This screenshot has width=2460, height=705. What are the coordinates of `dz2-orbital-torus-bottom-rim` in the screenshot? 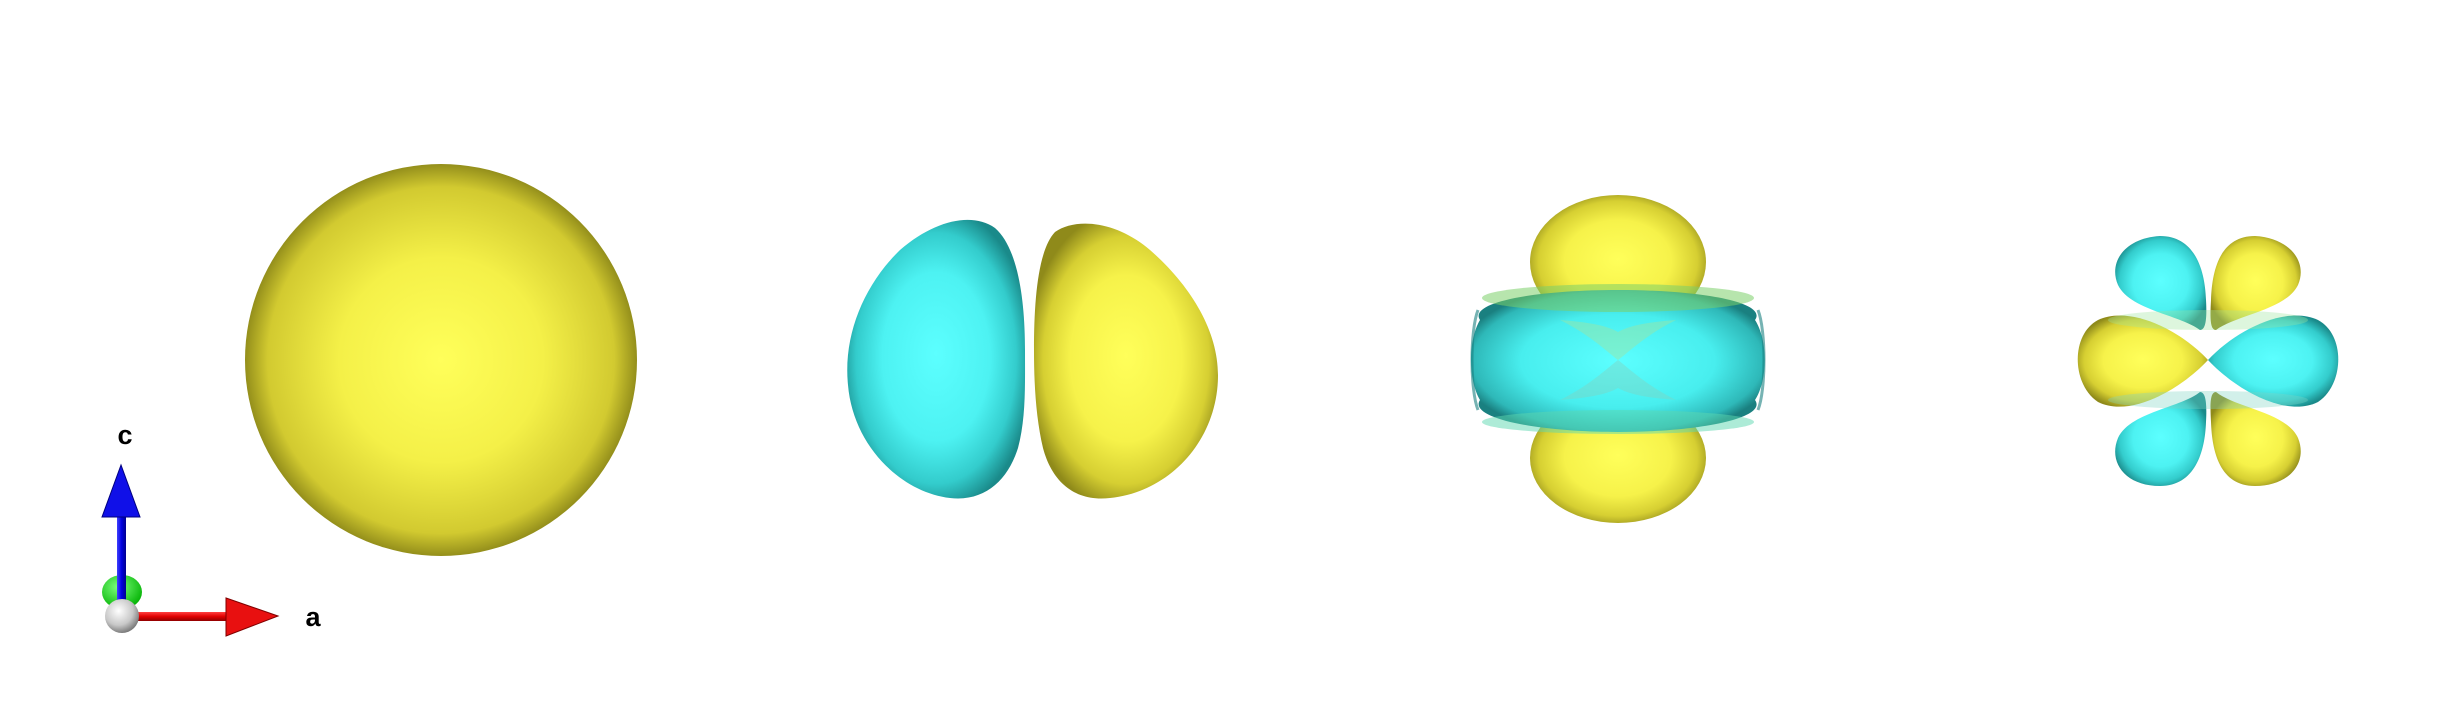 It's located at (1618, 422).